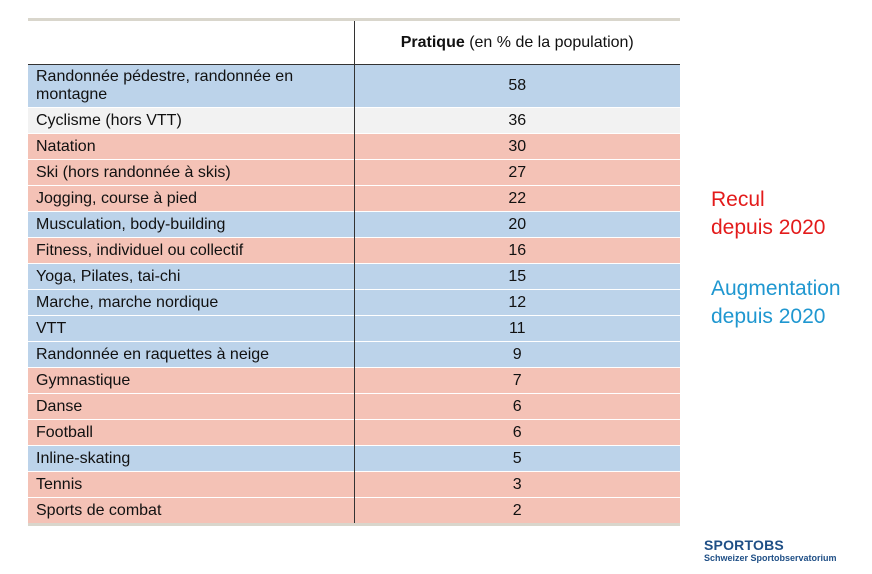 Image resolution: width=872 pixels, height=574 pixels. Describe the element at coordinates (517, 510) in the screenshot. I see `practice-value-cell: 2` at that location.